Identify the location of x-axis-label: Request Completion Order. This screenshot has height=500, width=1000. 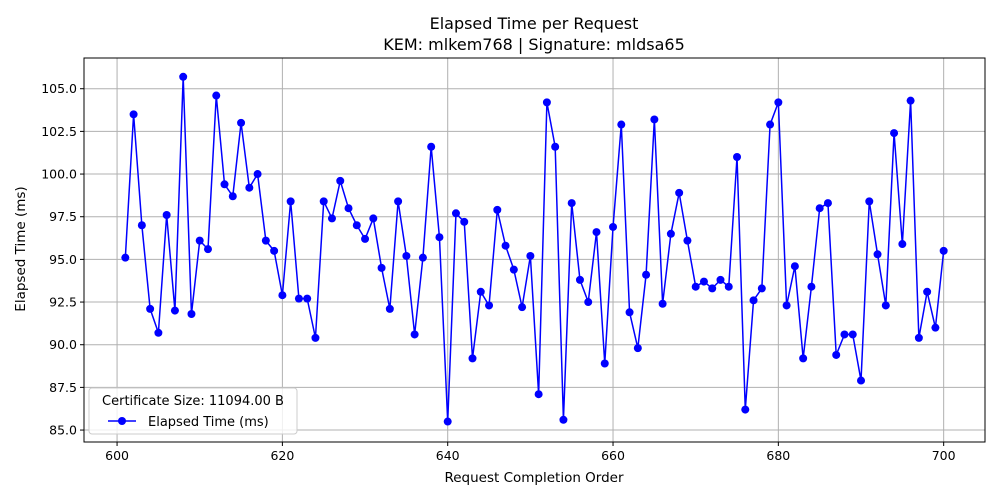
(534, 478).